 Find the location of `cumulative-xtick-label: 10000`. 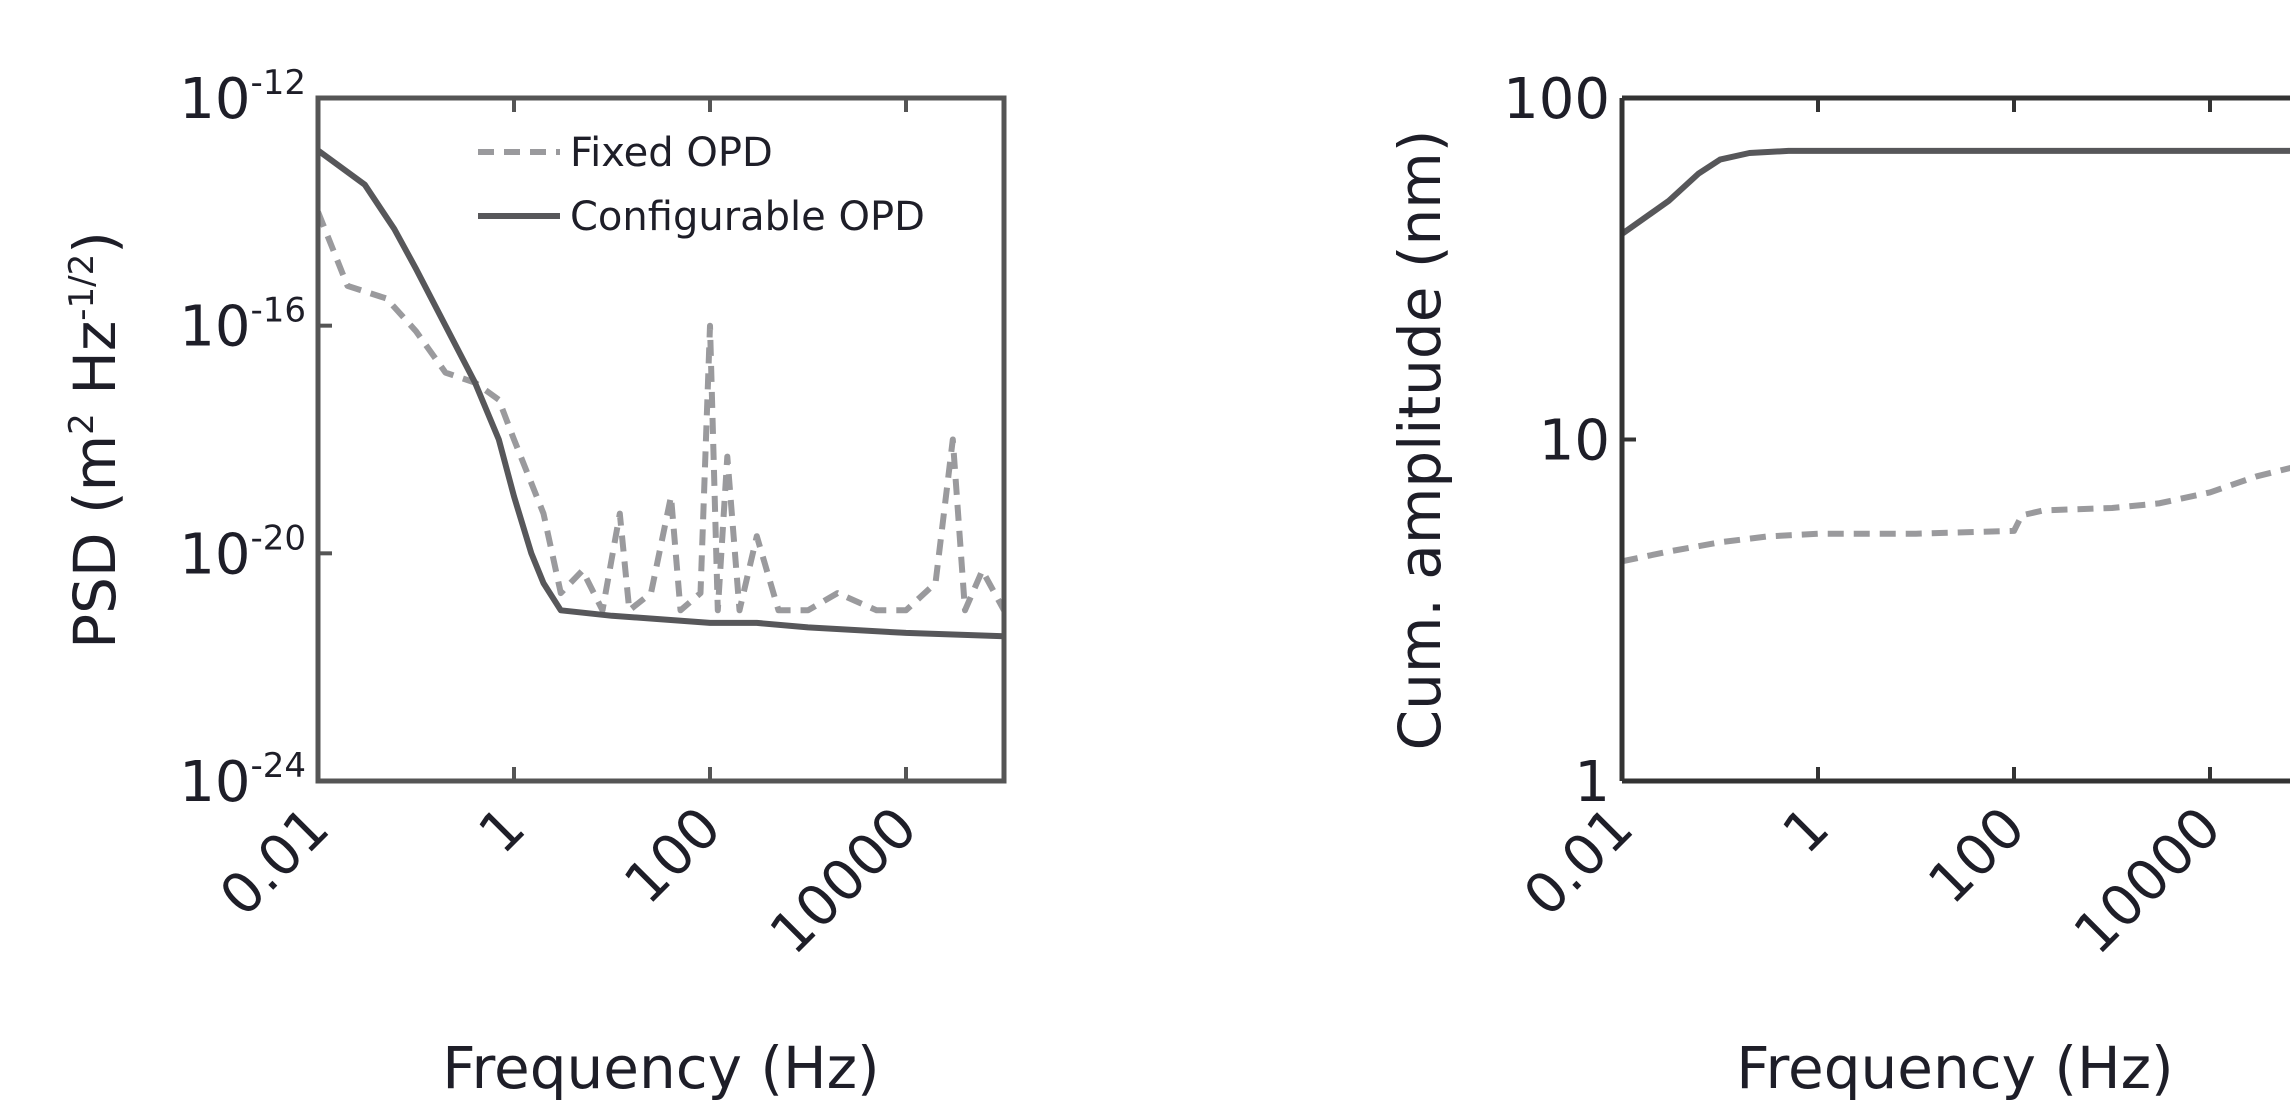

cumulative-xtick-label: 10000 is located at coordinates (2148, 881).